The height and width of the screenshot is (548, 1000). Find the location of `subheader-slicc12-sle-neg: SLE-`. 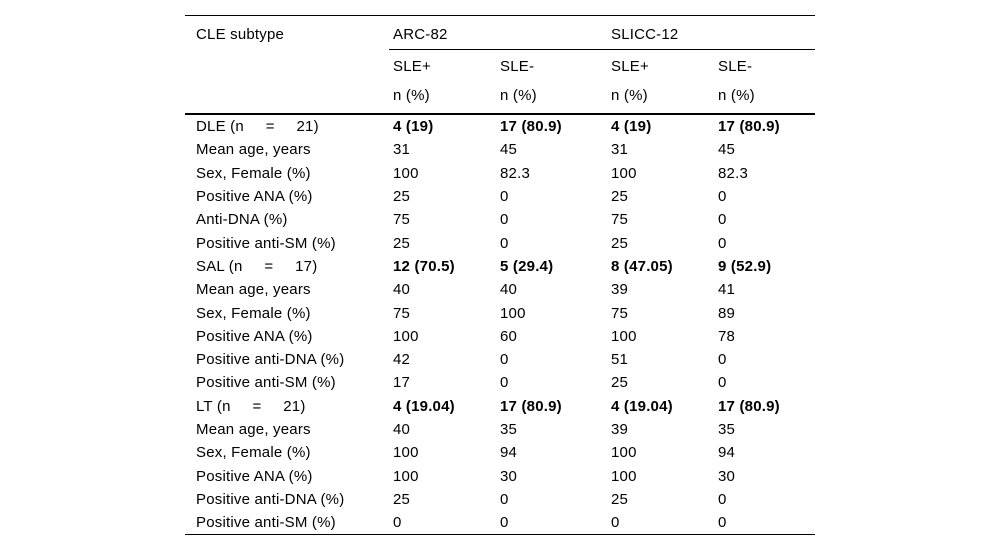

subheader-slicc12-sle-neg: SLE- is located at coordinates (735, 66).